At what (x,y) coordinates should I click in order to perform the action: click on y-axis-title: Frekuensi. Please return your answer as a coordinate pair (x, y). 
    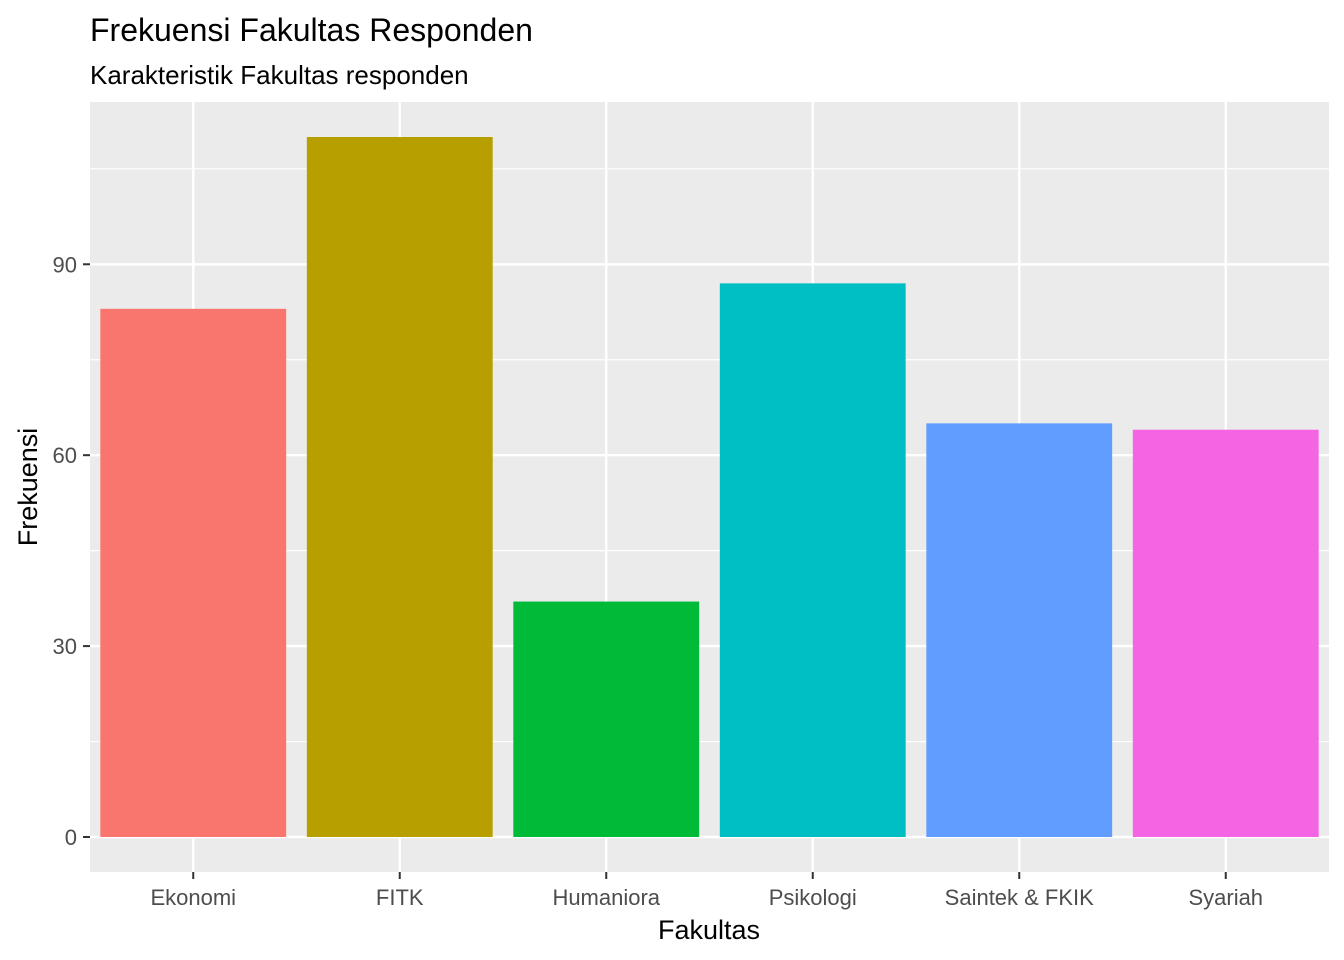
    Looking at the image, I should click on (28, 487).